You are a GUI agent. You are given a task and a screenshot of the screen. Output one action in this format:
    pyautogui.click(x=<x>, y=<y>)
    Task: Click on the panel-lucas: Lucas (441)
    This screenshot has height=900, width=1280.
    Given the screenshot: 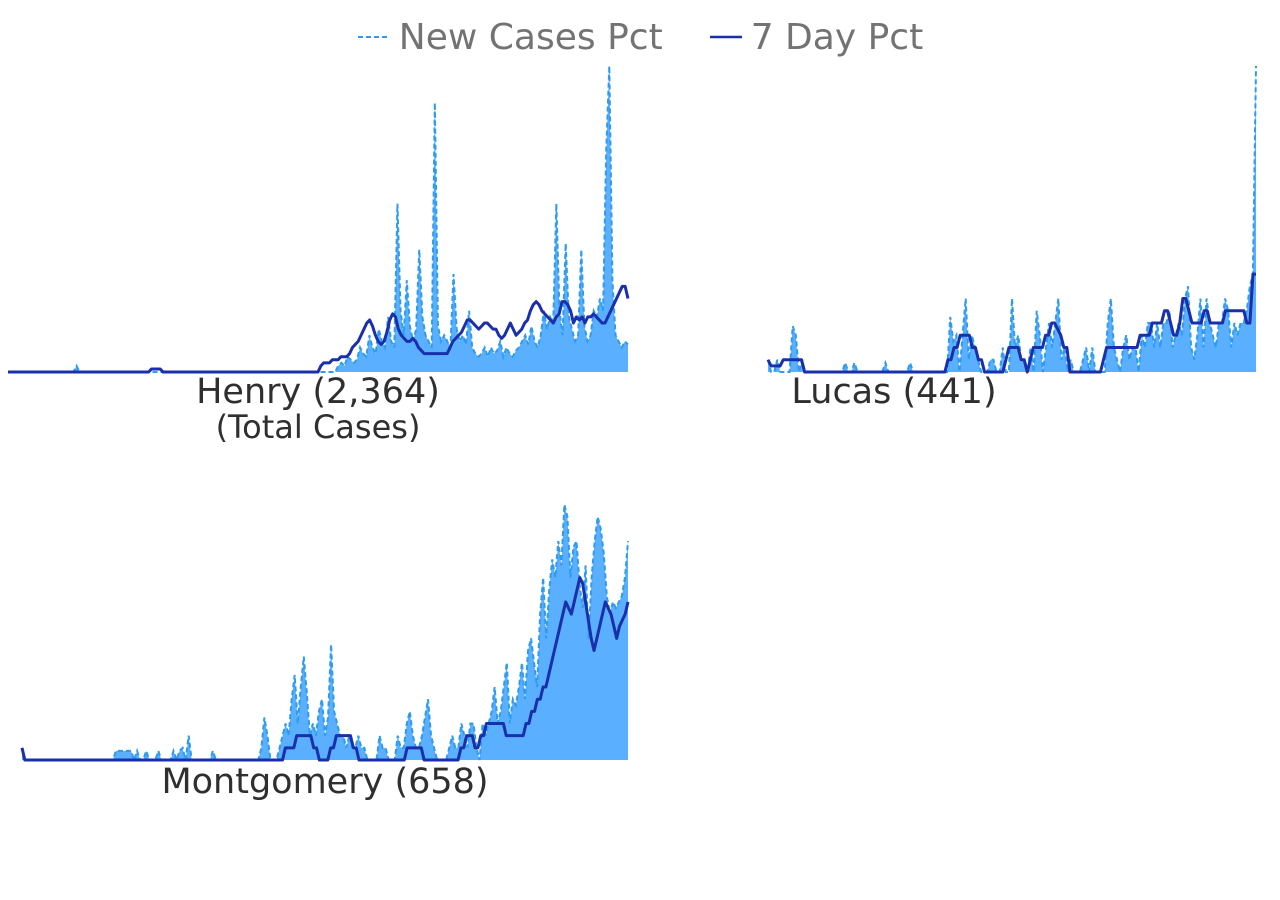 What is the action you would take?
    pyautogui.click(x=1011, y=237)
    